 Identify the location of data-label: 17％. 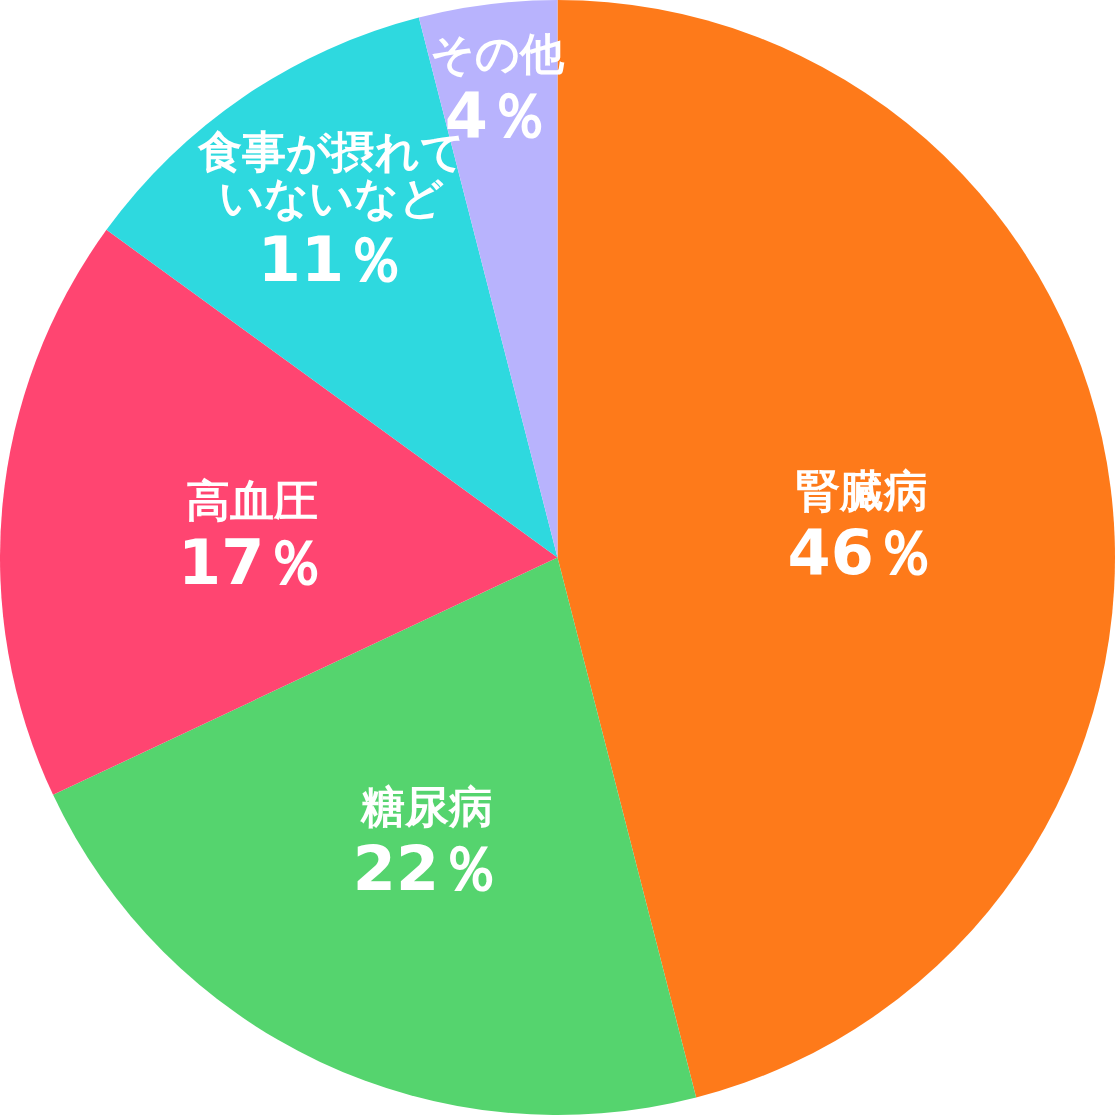
(252, 562).